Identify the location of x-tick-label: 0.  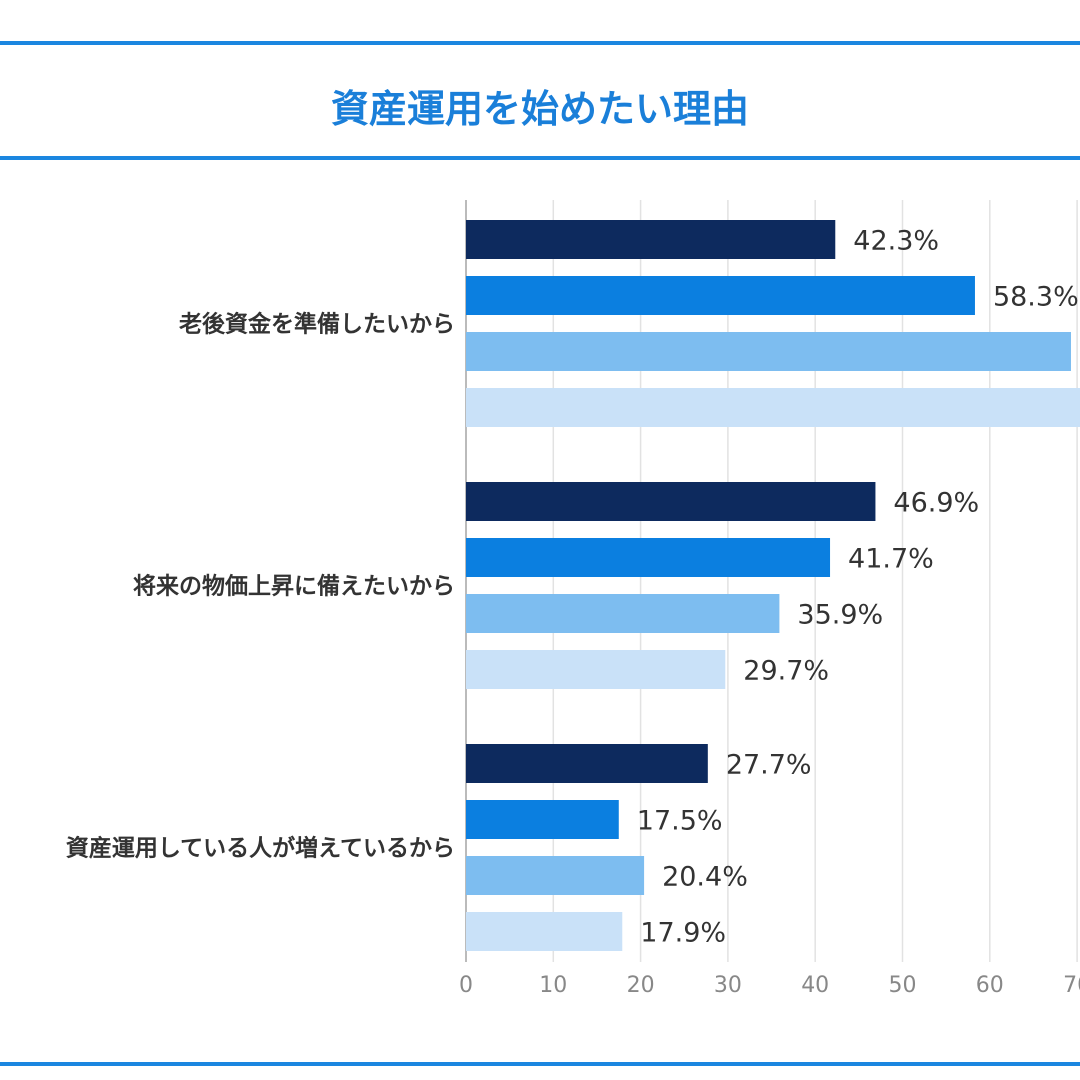
(466, 985).